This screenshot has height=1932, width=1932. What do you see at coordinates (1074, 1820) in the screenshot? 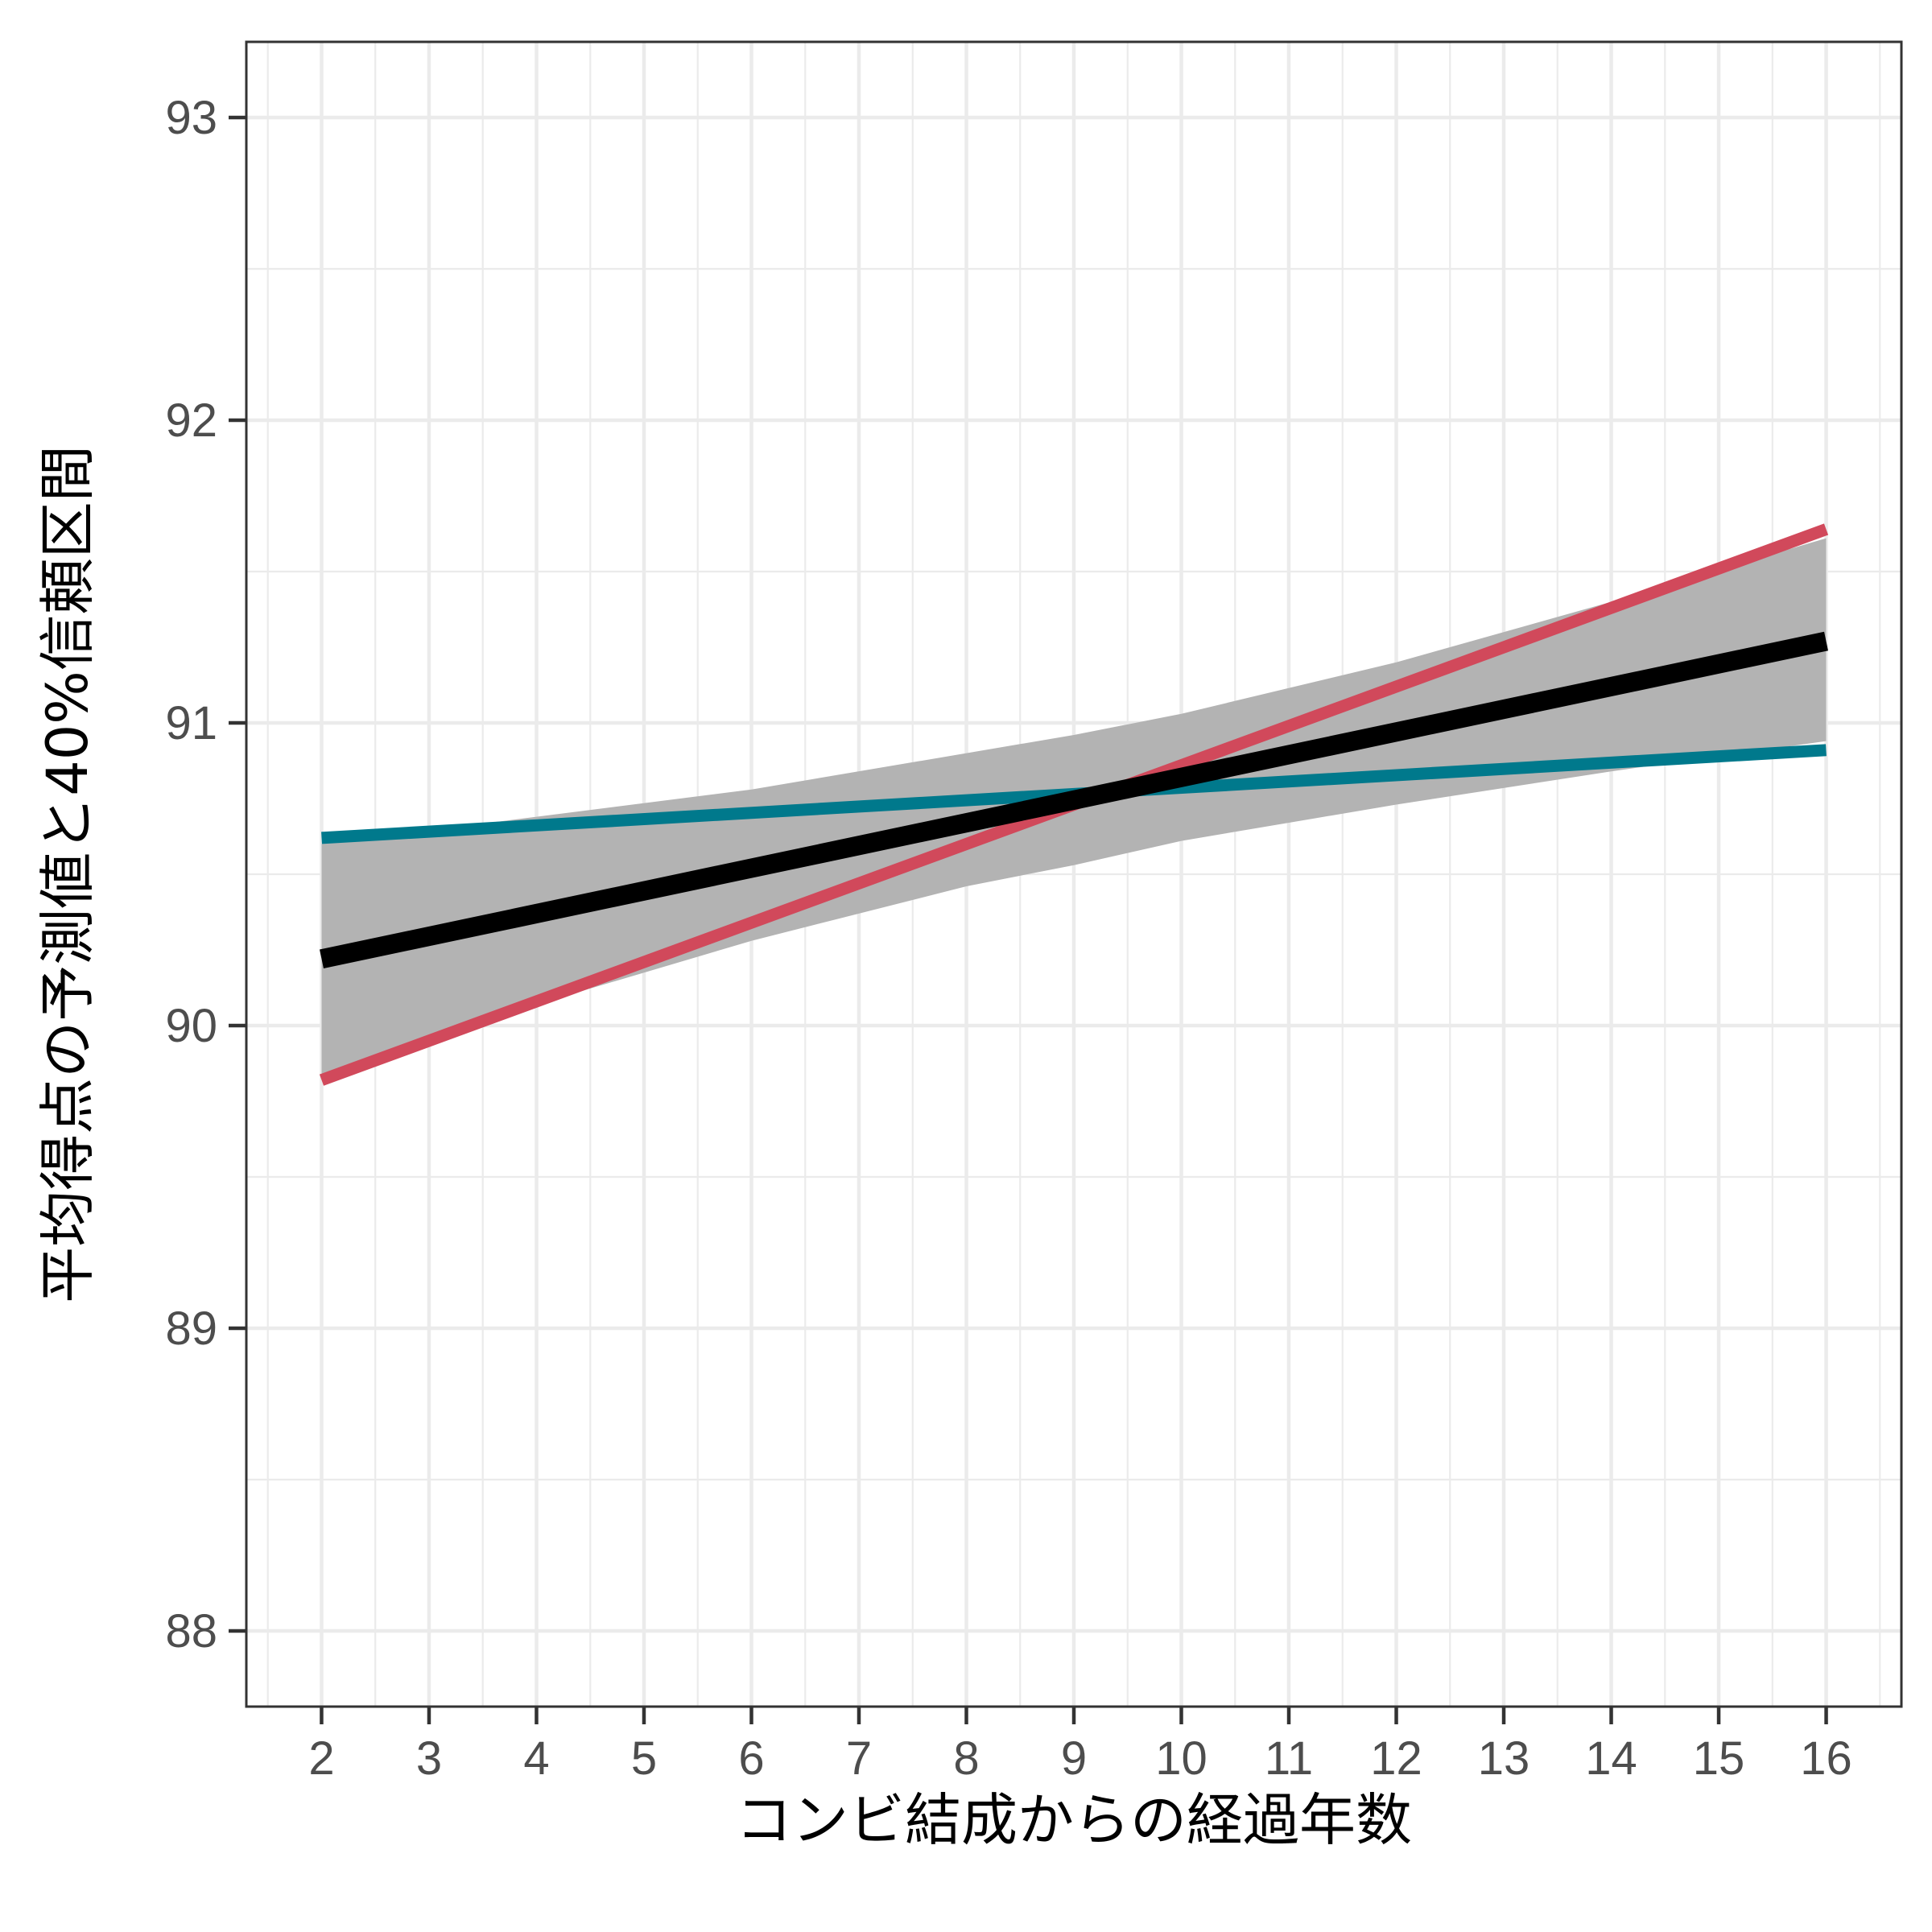
I see `x-axis-title: コンビ結成からの経過年数` at bounding box center [1074, 1820].